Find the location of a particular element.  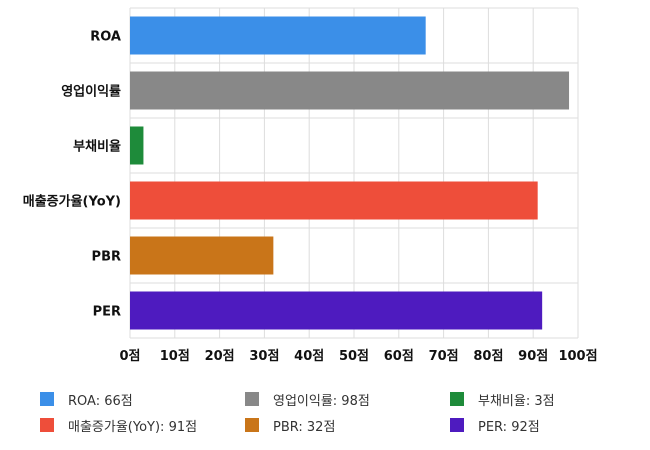

x-tick-label: 70점 is located at coordinates (444, 356).